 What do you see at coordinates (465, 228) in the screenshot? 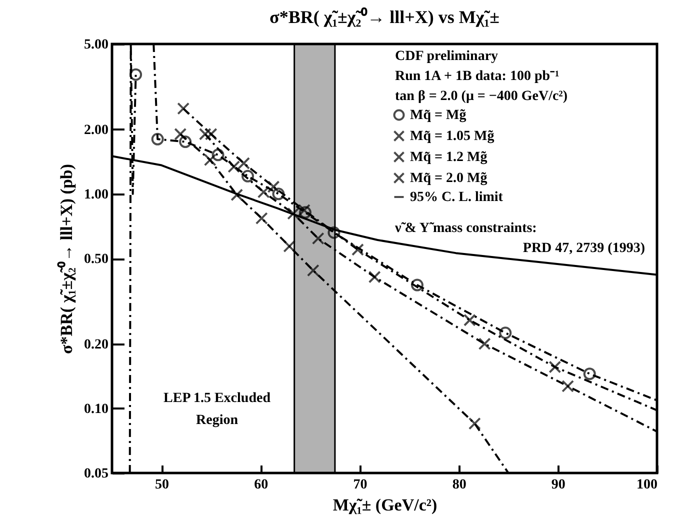
I see `annotation: ν̃ & Υ̃ mass constraints:` at bounding box center [465, 228].